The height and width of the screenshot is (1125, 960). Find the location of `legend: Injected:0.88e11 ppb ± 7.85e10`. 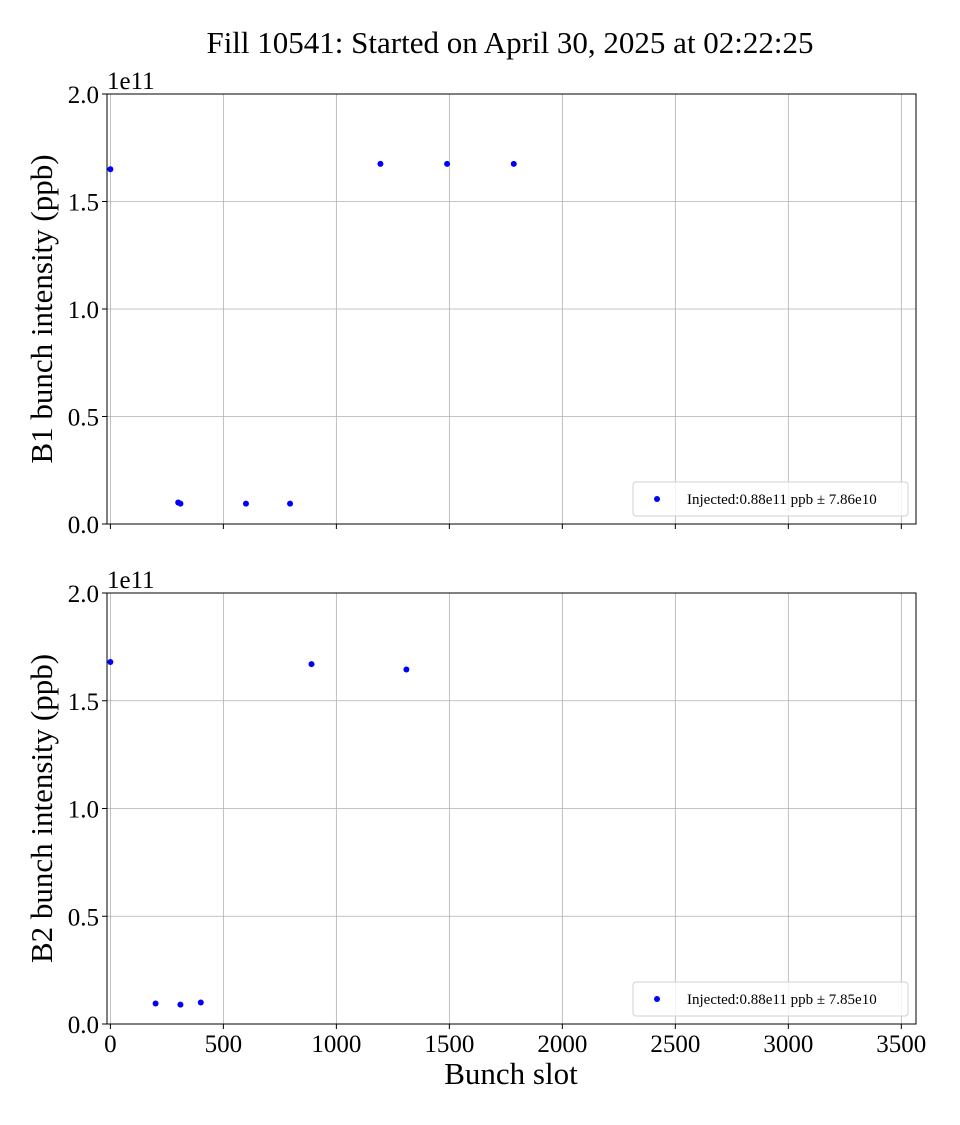

legend: Injected:0.88e11 ppb ± 7.85e10 is located at coordinates (770, 999).